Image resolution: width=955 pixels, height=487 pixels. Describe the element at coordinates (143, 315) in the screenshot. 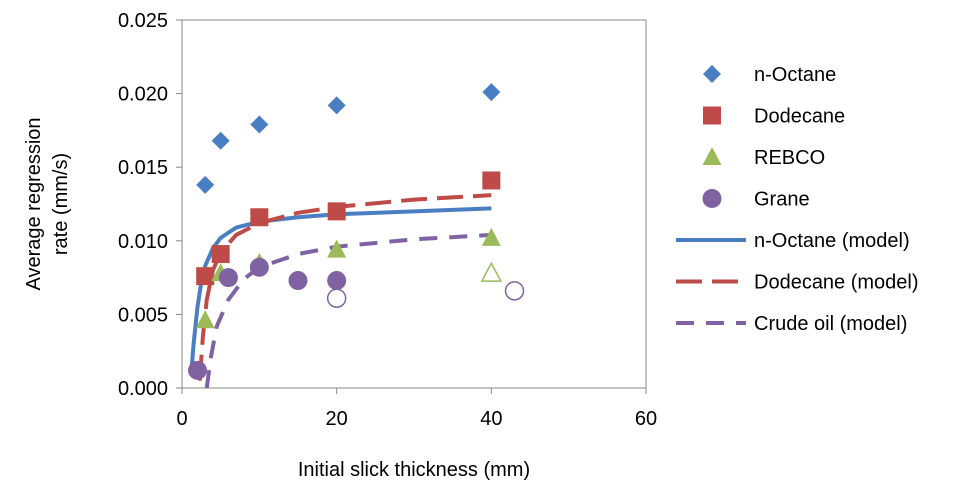

I see `y-tick-label: 0.005` at that location.